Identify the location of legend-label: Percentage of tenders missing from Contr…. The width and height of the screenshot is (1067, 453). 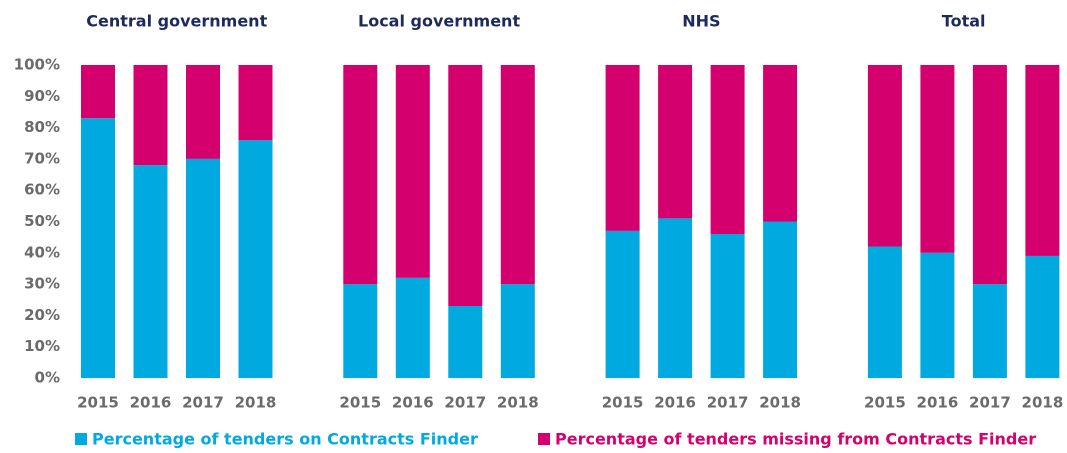
(795, 439).